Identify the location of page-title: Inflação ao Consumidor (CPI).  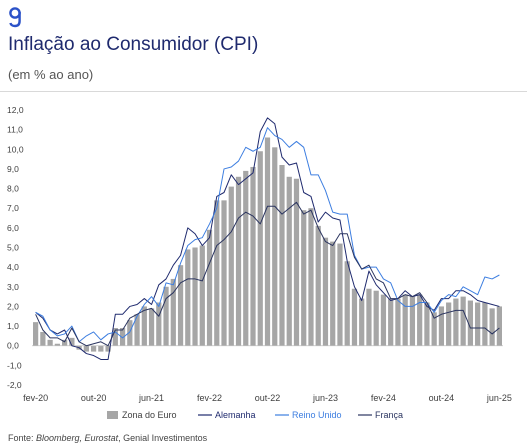
(133, 44).